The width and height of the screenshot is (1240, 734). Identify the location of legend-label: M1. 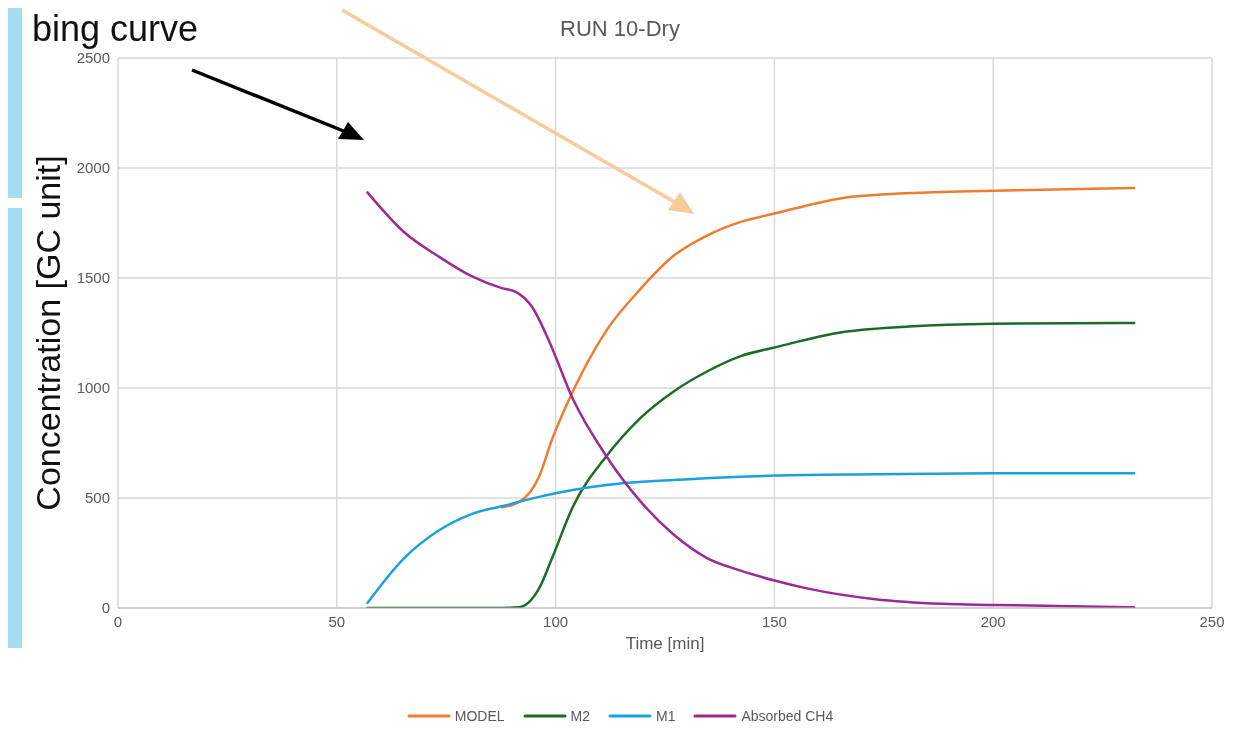
(665, 716).